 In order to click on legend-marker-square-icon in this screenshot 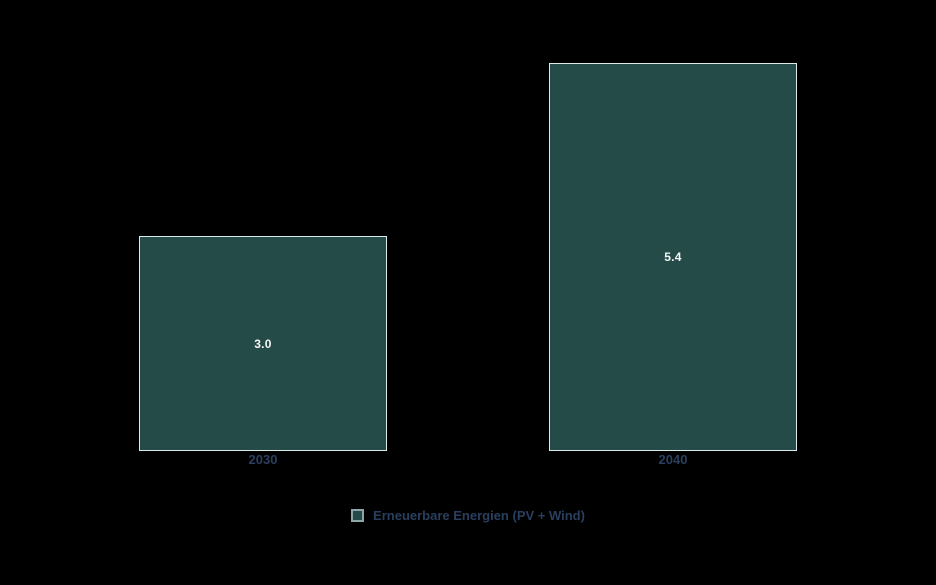, I will do `click(358, 515)`.